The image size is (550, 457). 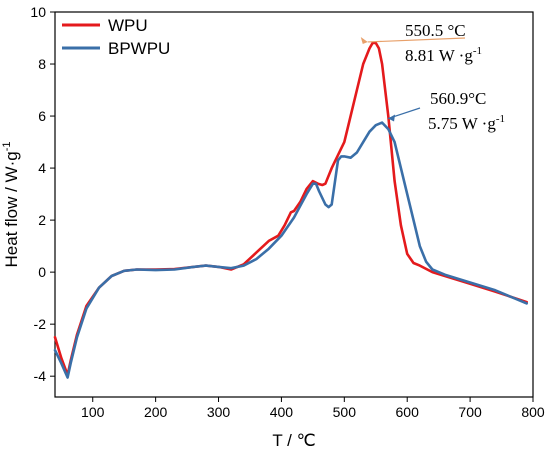 What do you see at coordinates (93, 412) in the screenshot?
I see `x-tick-label: 100` at bounding box center [93, 412].